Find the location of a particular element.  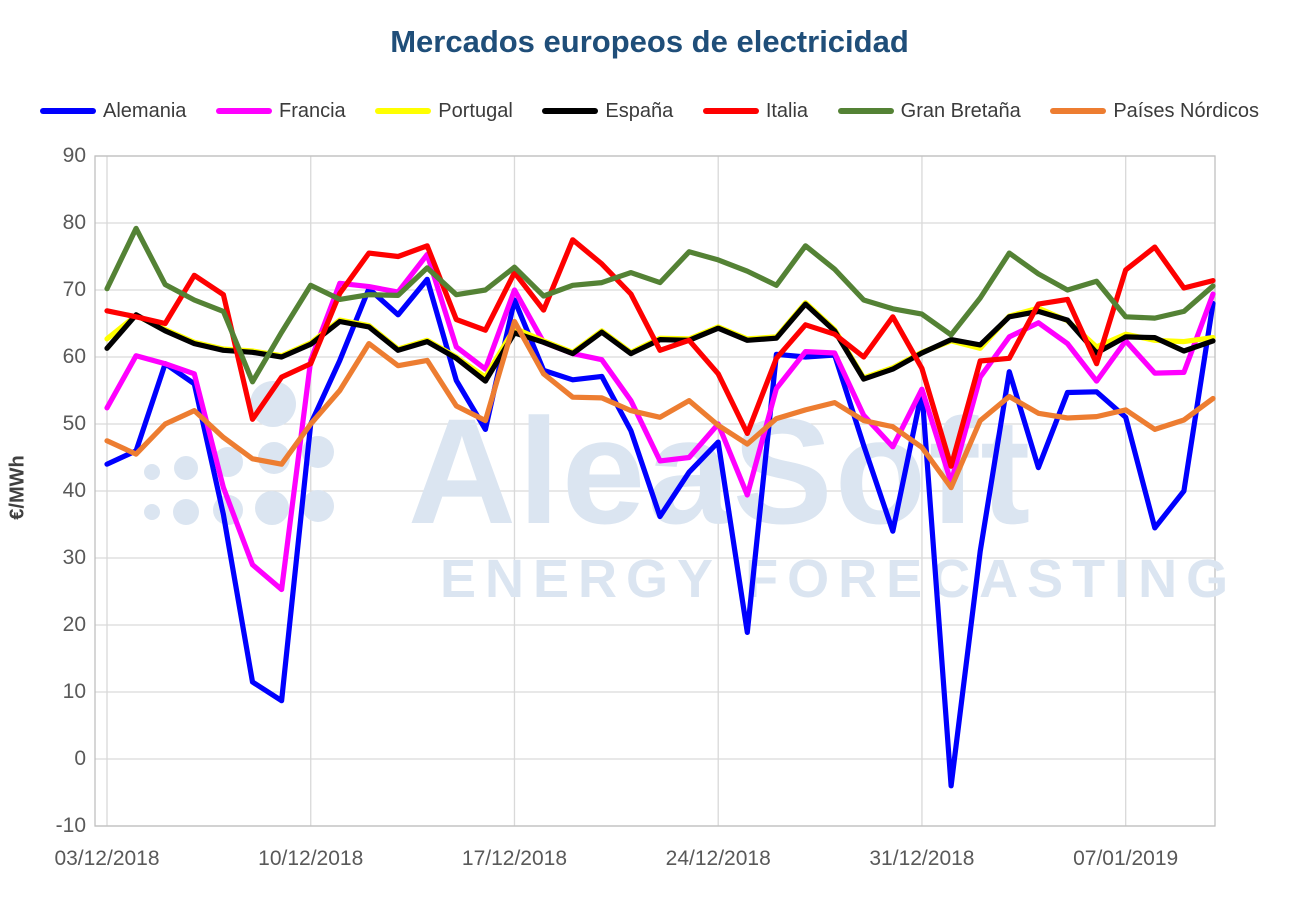

legend-item-portugal: Portugal is located at coordinates (444, 111).